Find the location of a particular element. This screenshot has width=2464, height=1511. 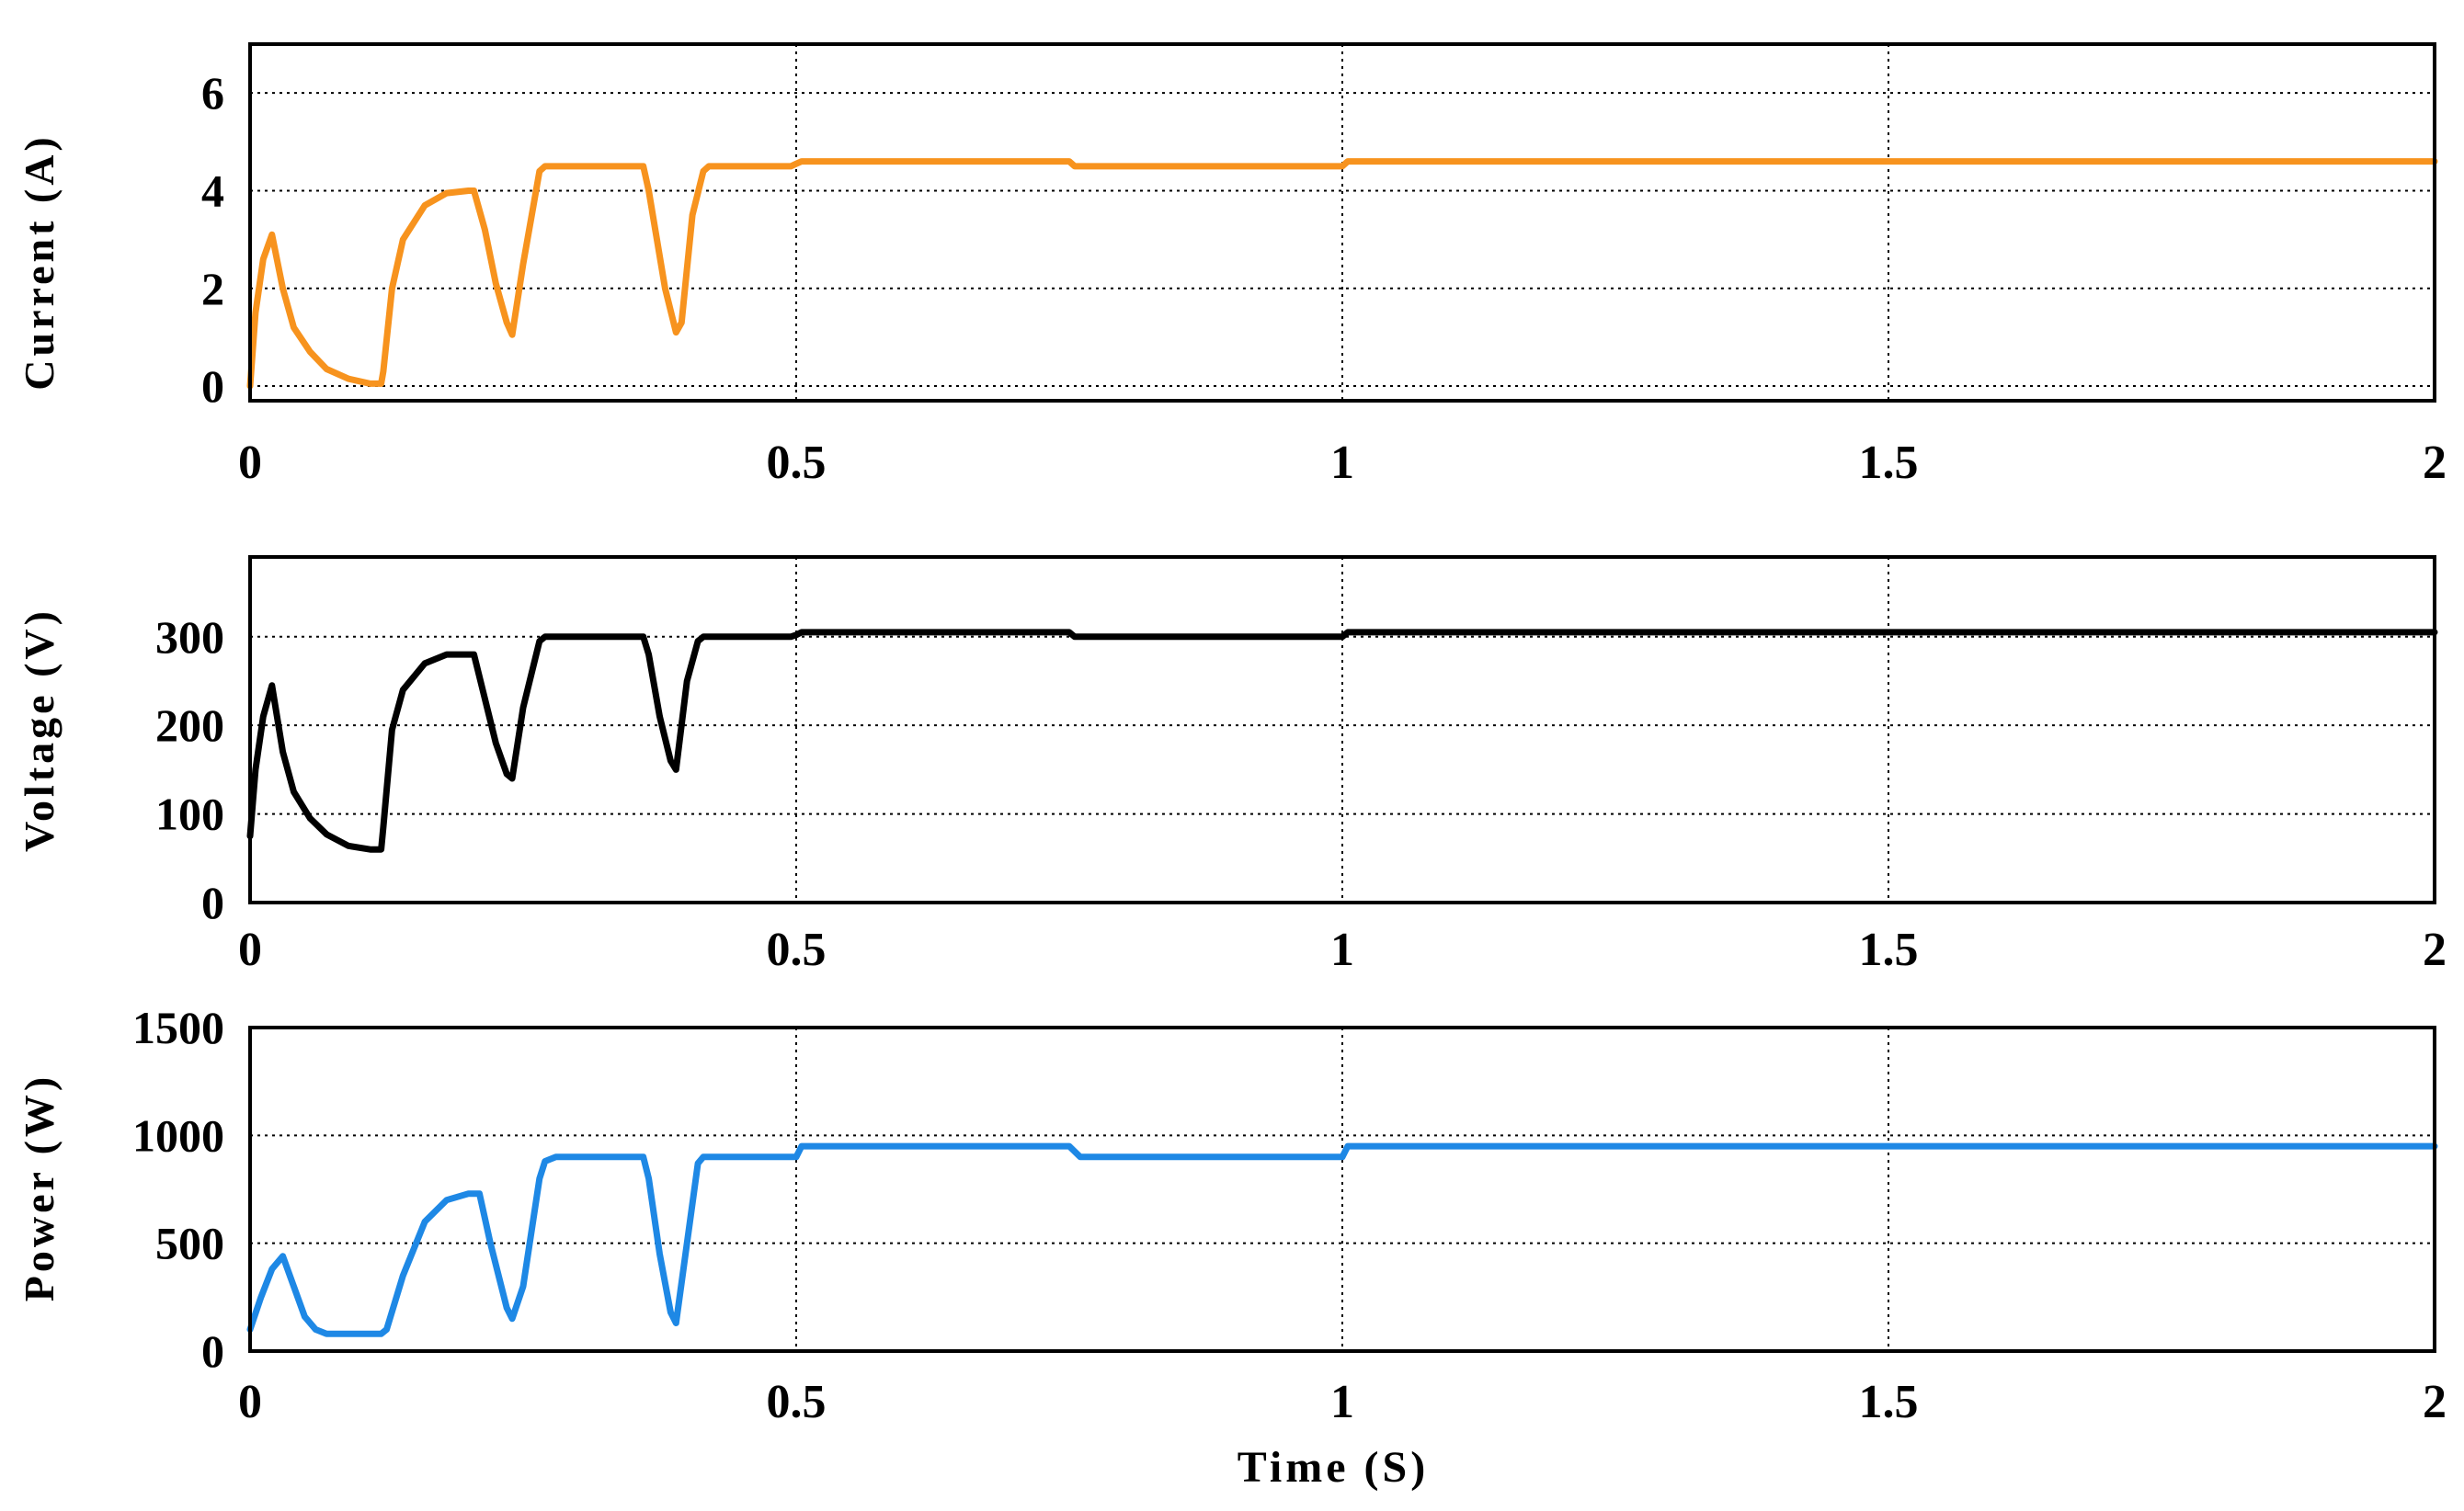

panel-1-ytick-label-6: 6 is located at coordinates (212, 93).